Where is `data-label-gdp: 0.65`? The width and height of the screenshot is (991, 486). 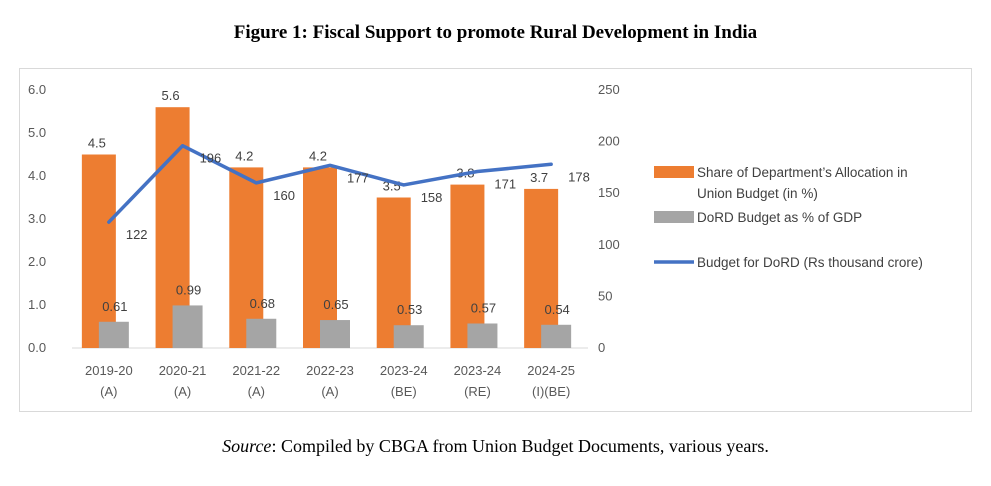 data-label-gdp: 0.65 is located at coordinates (335, 304).